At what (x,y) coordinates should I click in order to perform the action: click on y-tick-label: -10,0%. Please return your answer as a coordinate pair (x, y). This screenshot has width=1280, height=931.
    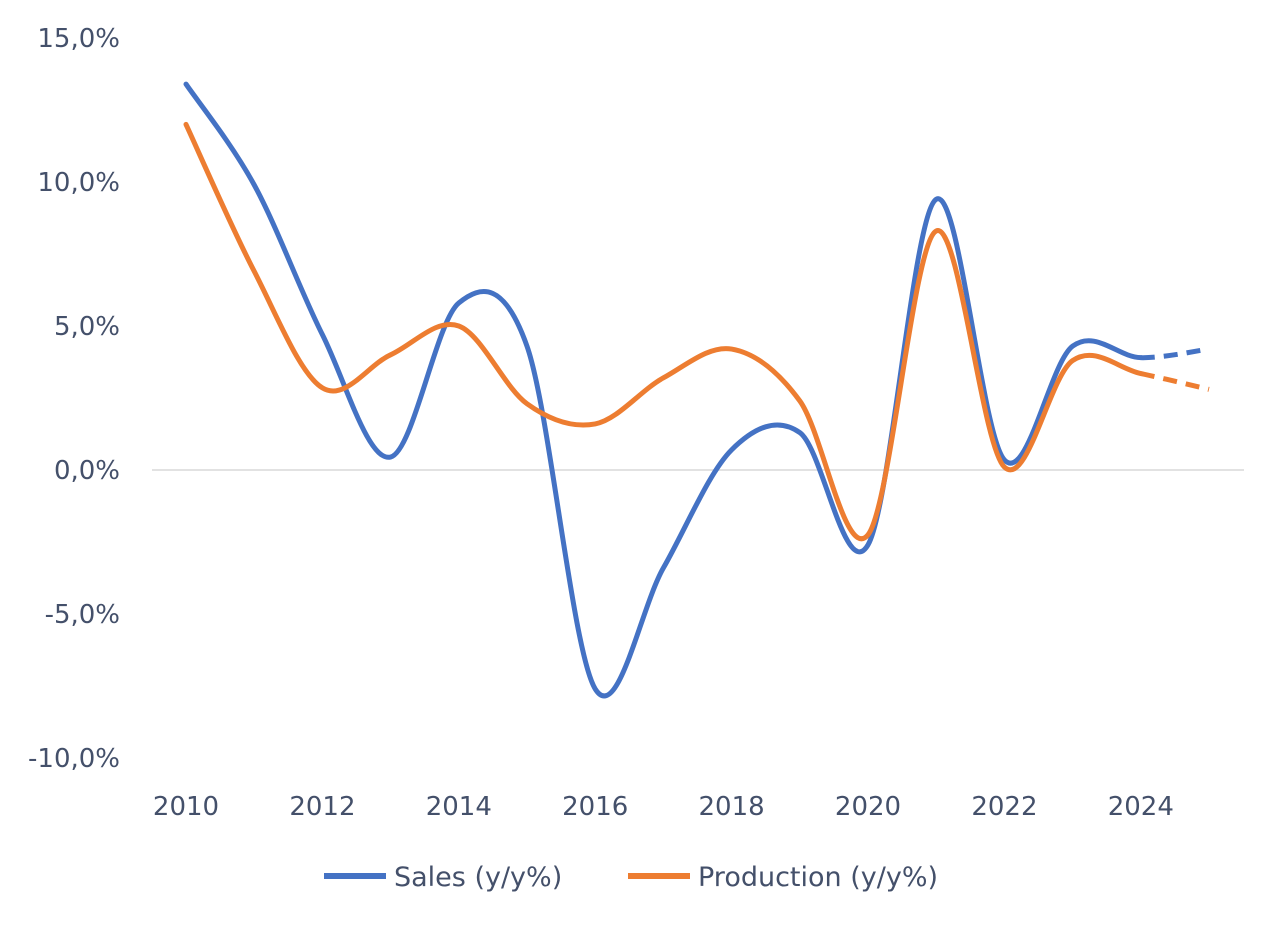
    Looking at the image, I should click on (74, 759).